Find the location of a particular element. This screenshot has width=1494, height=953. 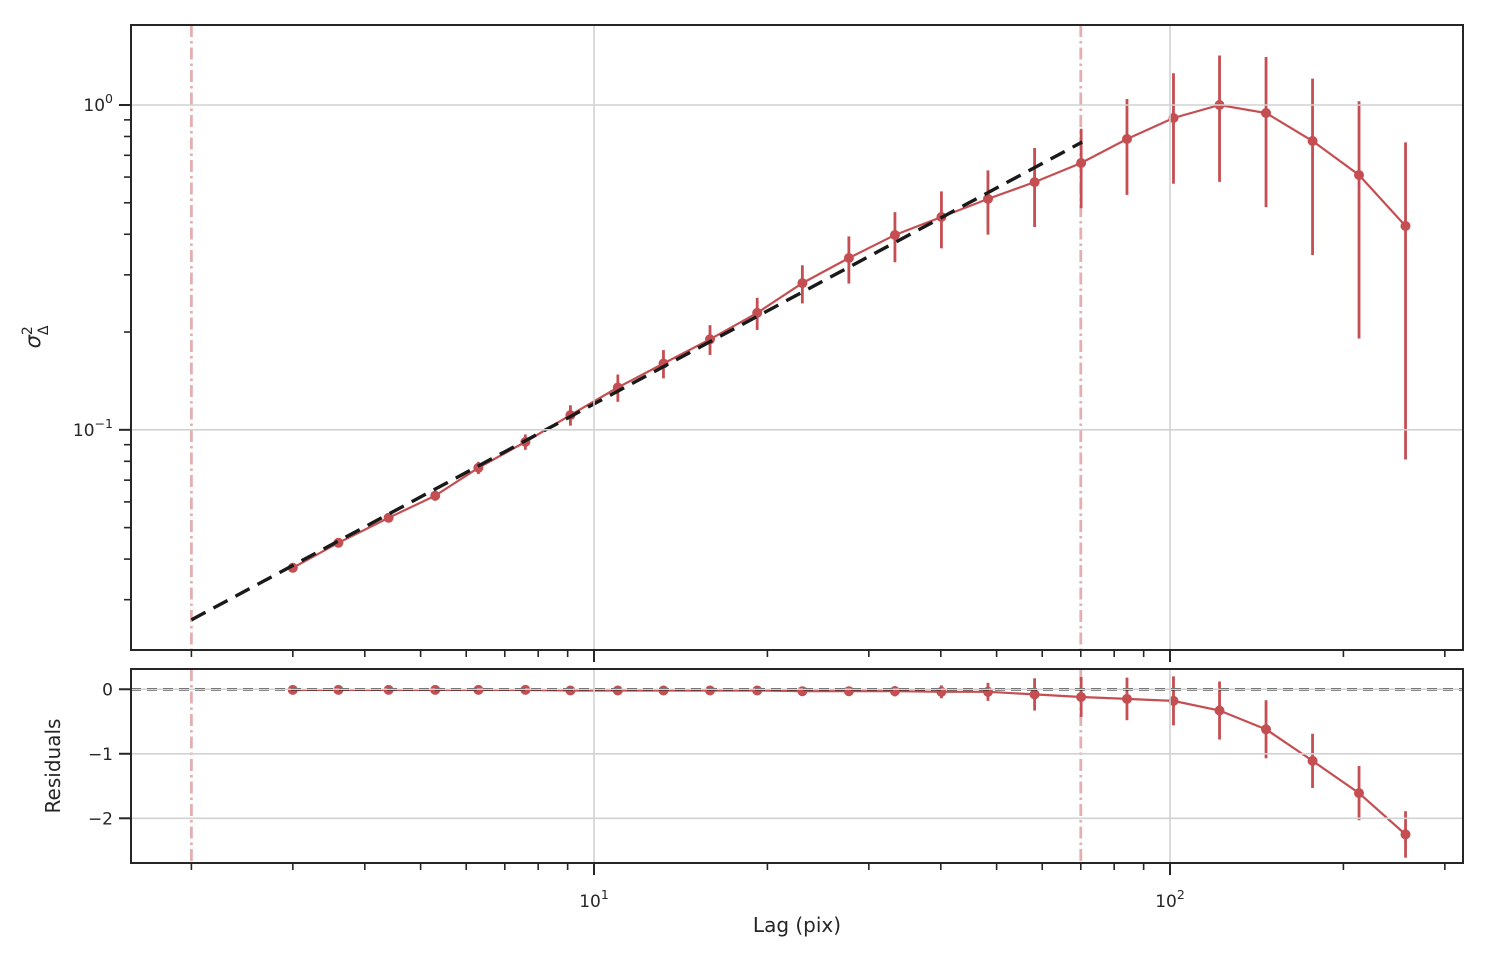

residuals-with-errorbars is located at coordinates (849, 767).